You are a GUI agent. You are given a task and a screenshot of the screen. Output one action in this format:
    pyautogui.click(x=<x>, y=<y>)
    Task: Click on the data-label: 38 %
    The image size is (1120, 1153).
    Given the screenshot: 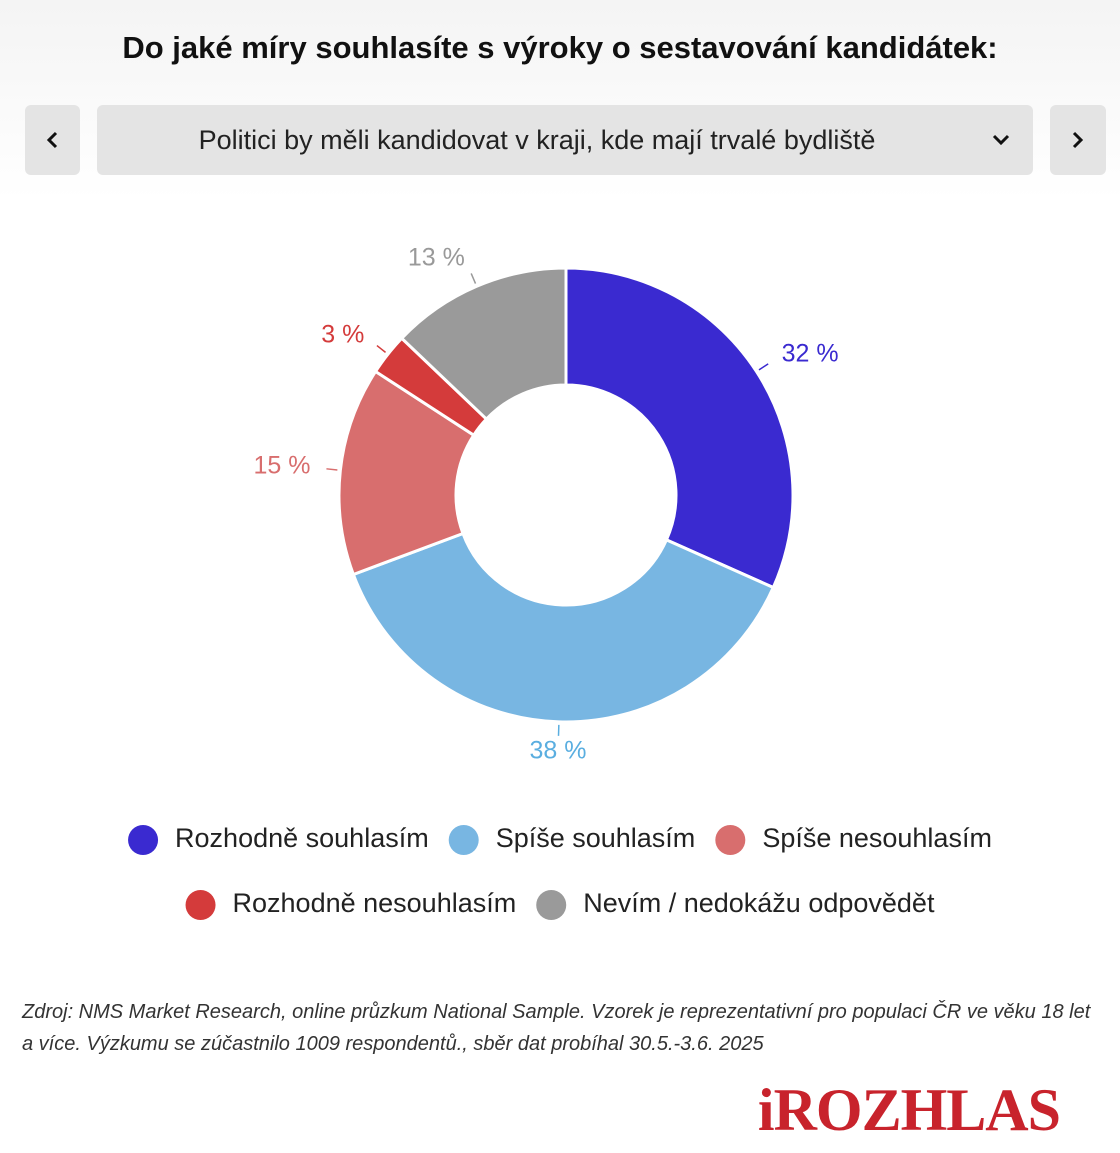 What is the action you would take?
    pyautogui.click(x=558, y=750)
    